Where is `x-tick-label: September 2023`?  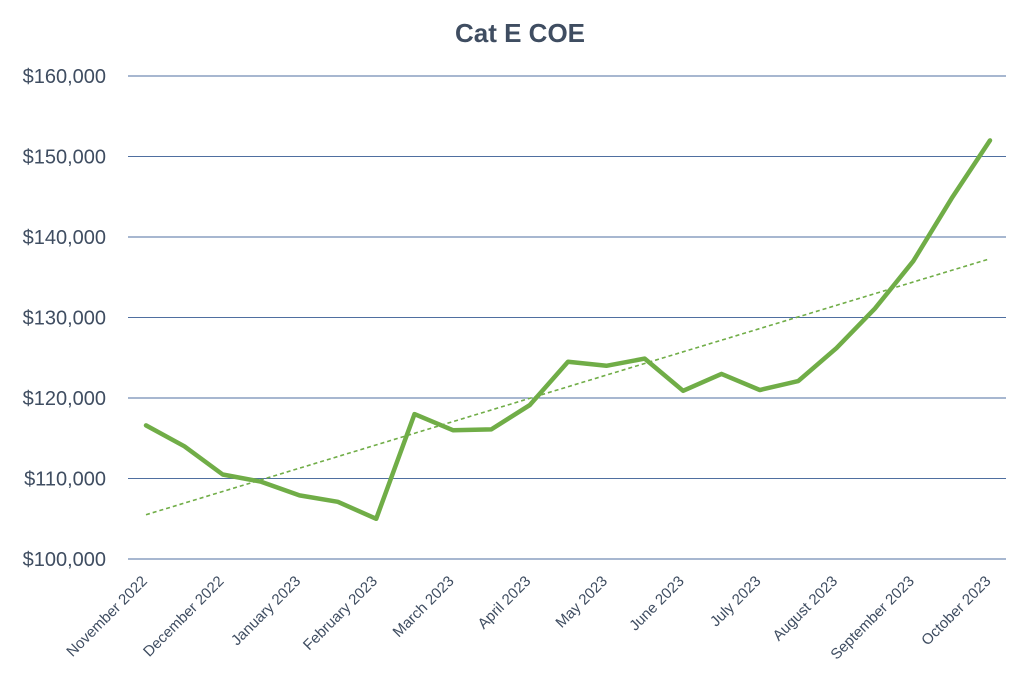
x-tick-label: September 2023 is located at coordinates (872, 618).